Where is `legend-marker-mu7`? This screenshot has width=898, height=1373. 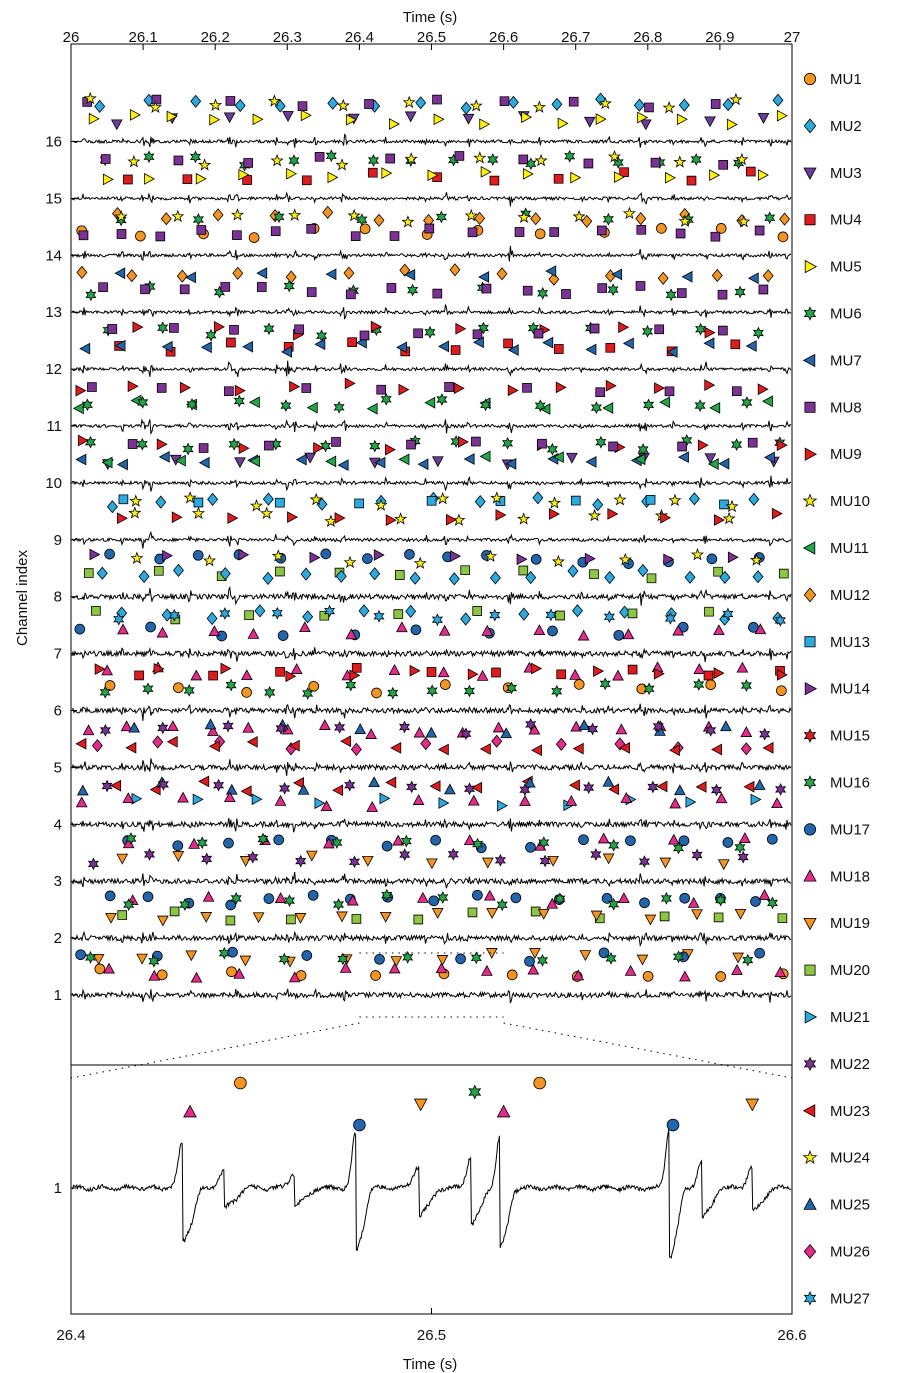 legend-marker-mu7 is located at coordinates (809, 360).